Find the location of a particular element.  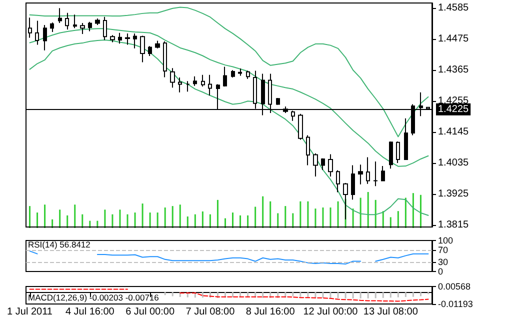

y-tick-label: 1.4035 is located at coordinates (454, 162).